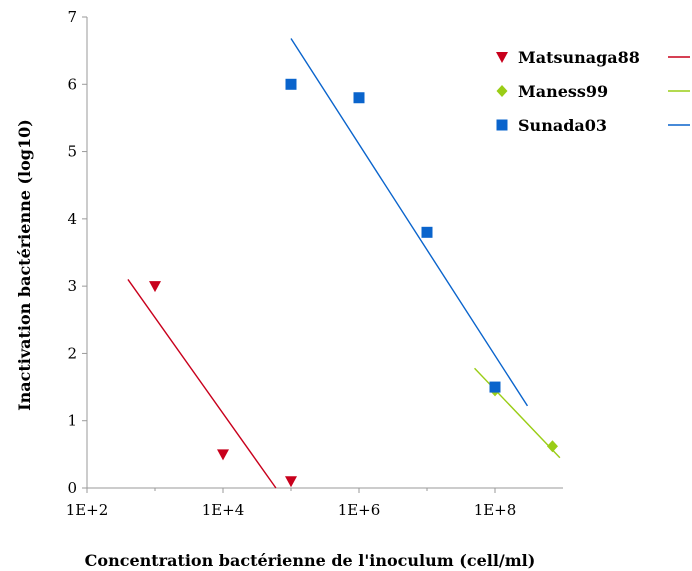 The height and width of the screenshot is (571, 692). What do you see at coordinates (72, 152) in the screenshot?
I see `y-tick-label: 5` at bounding box center [72, 152].